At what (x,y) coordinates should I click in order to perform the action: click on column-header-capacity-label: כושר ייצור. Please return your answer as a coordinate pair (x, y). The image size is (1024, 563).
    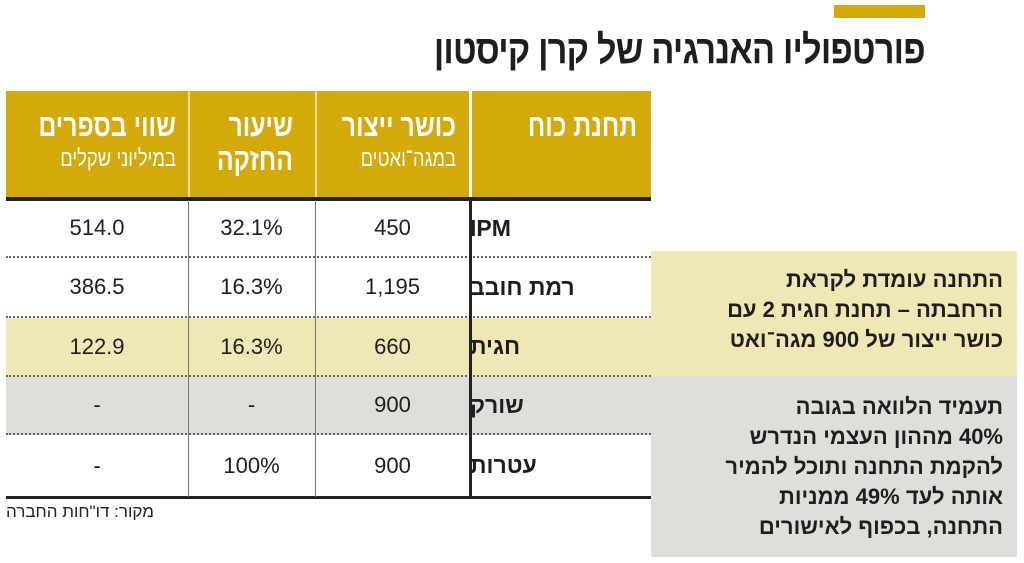
    Looking at the image, I should click on (398, 125).